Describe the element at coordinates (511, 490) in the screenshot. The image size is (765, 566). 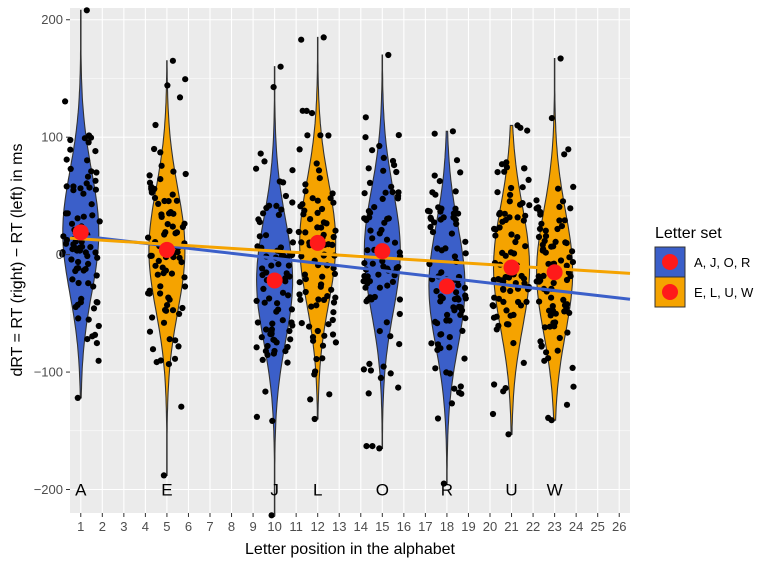
I see `letter-label-U: U` at that location.